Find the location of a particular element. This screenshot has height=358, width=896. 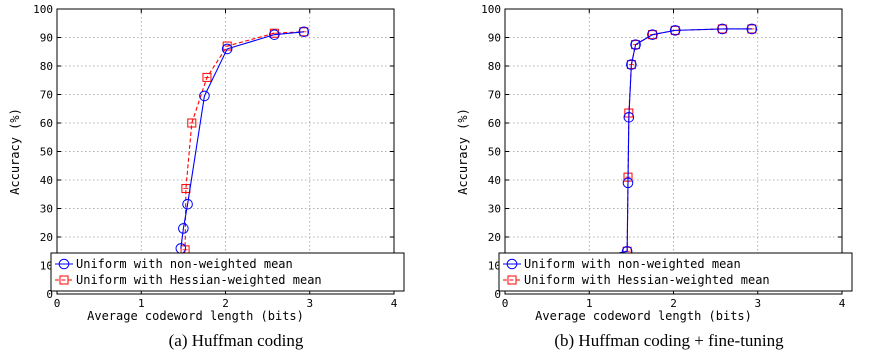

caption-b: (b) Huffman coding + fine-tuning is located at coordinates (669, 340).